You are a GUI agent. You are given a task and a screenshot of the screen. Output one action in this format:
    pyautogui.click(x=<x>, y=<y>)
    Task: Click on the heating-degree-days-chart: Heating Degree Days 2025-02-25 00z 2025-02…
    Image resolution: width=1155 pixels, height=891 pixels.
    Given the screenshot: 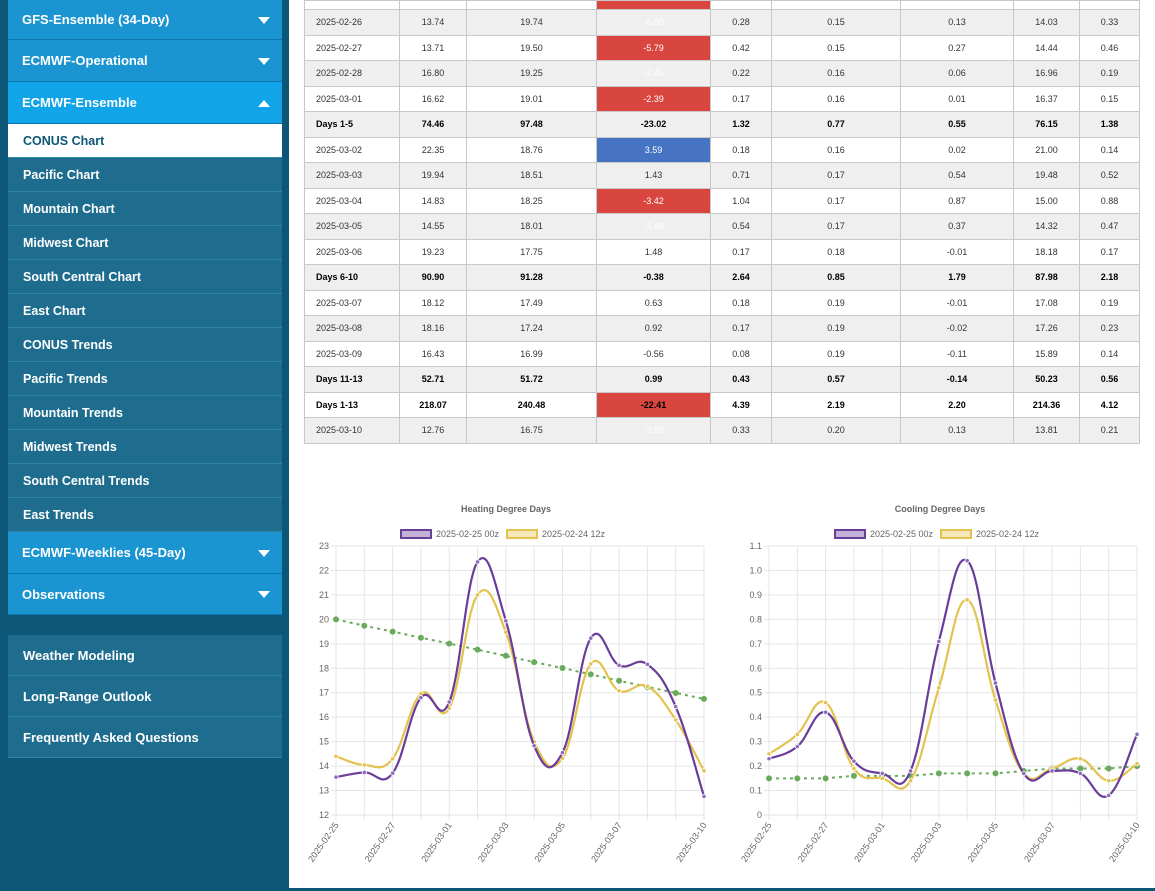 What is the action you would take?
    pyautogui.click(x=507, y=684)
    